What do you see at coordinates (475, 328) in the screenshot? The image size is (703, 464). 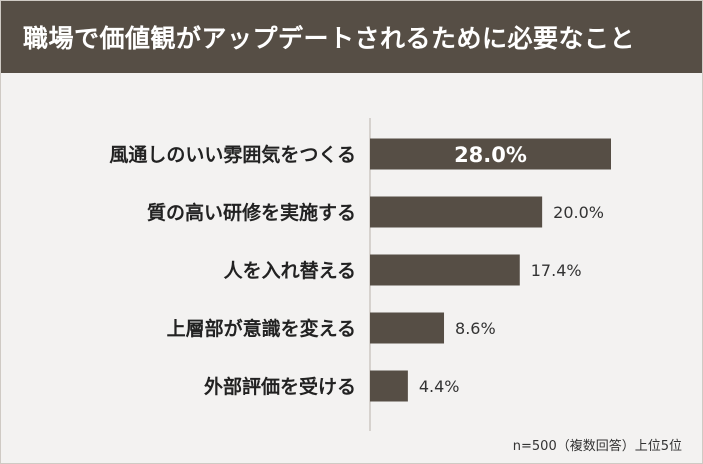 I see `value-label: 8.6%` at bounding box center [475, 328].